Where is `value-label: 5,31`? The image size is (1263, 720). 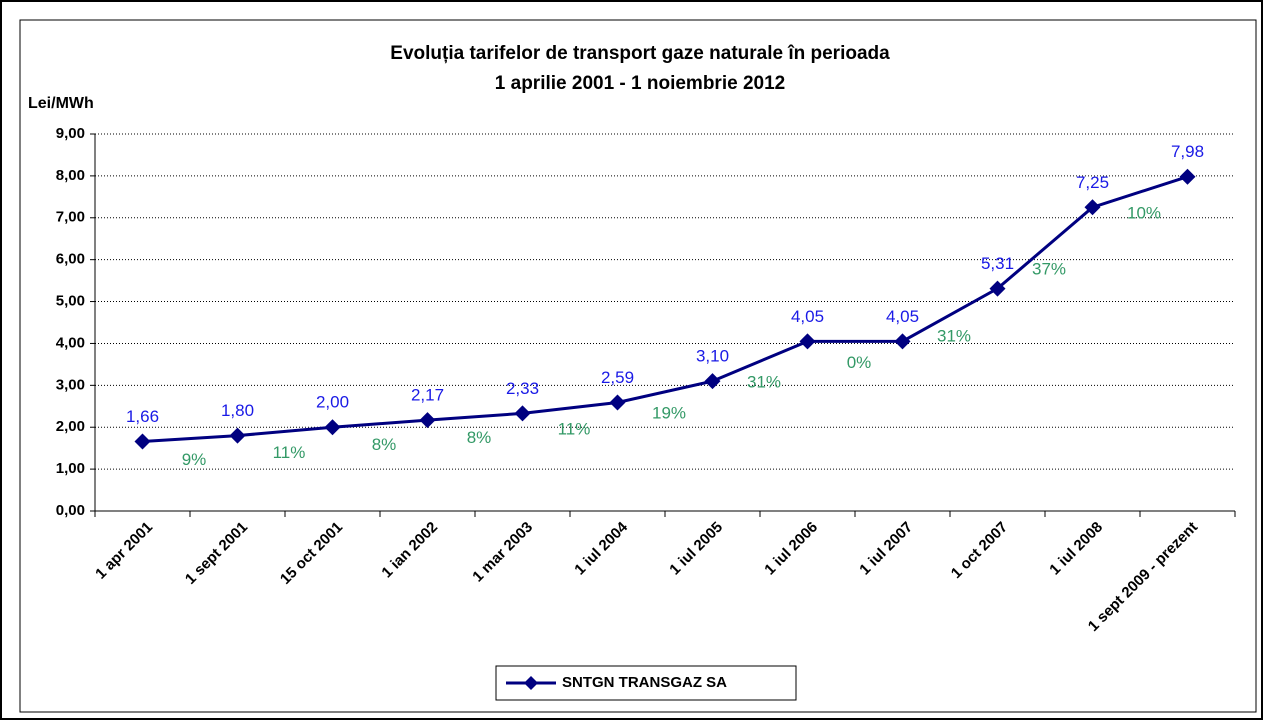 value-label: 5,31 is located at coordinates (997, 263).